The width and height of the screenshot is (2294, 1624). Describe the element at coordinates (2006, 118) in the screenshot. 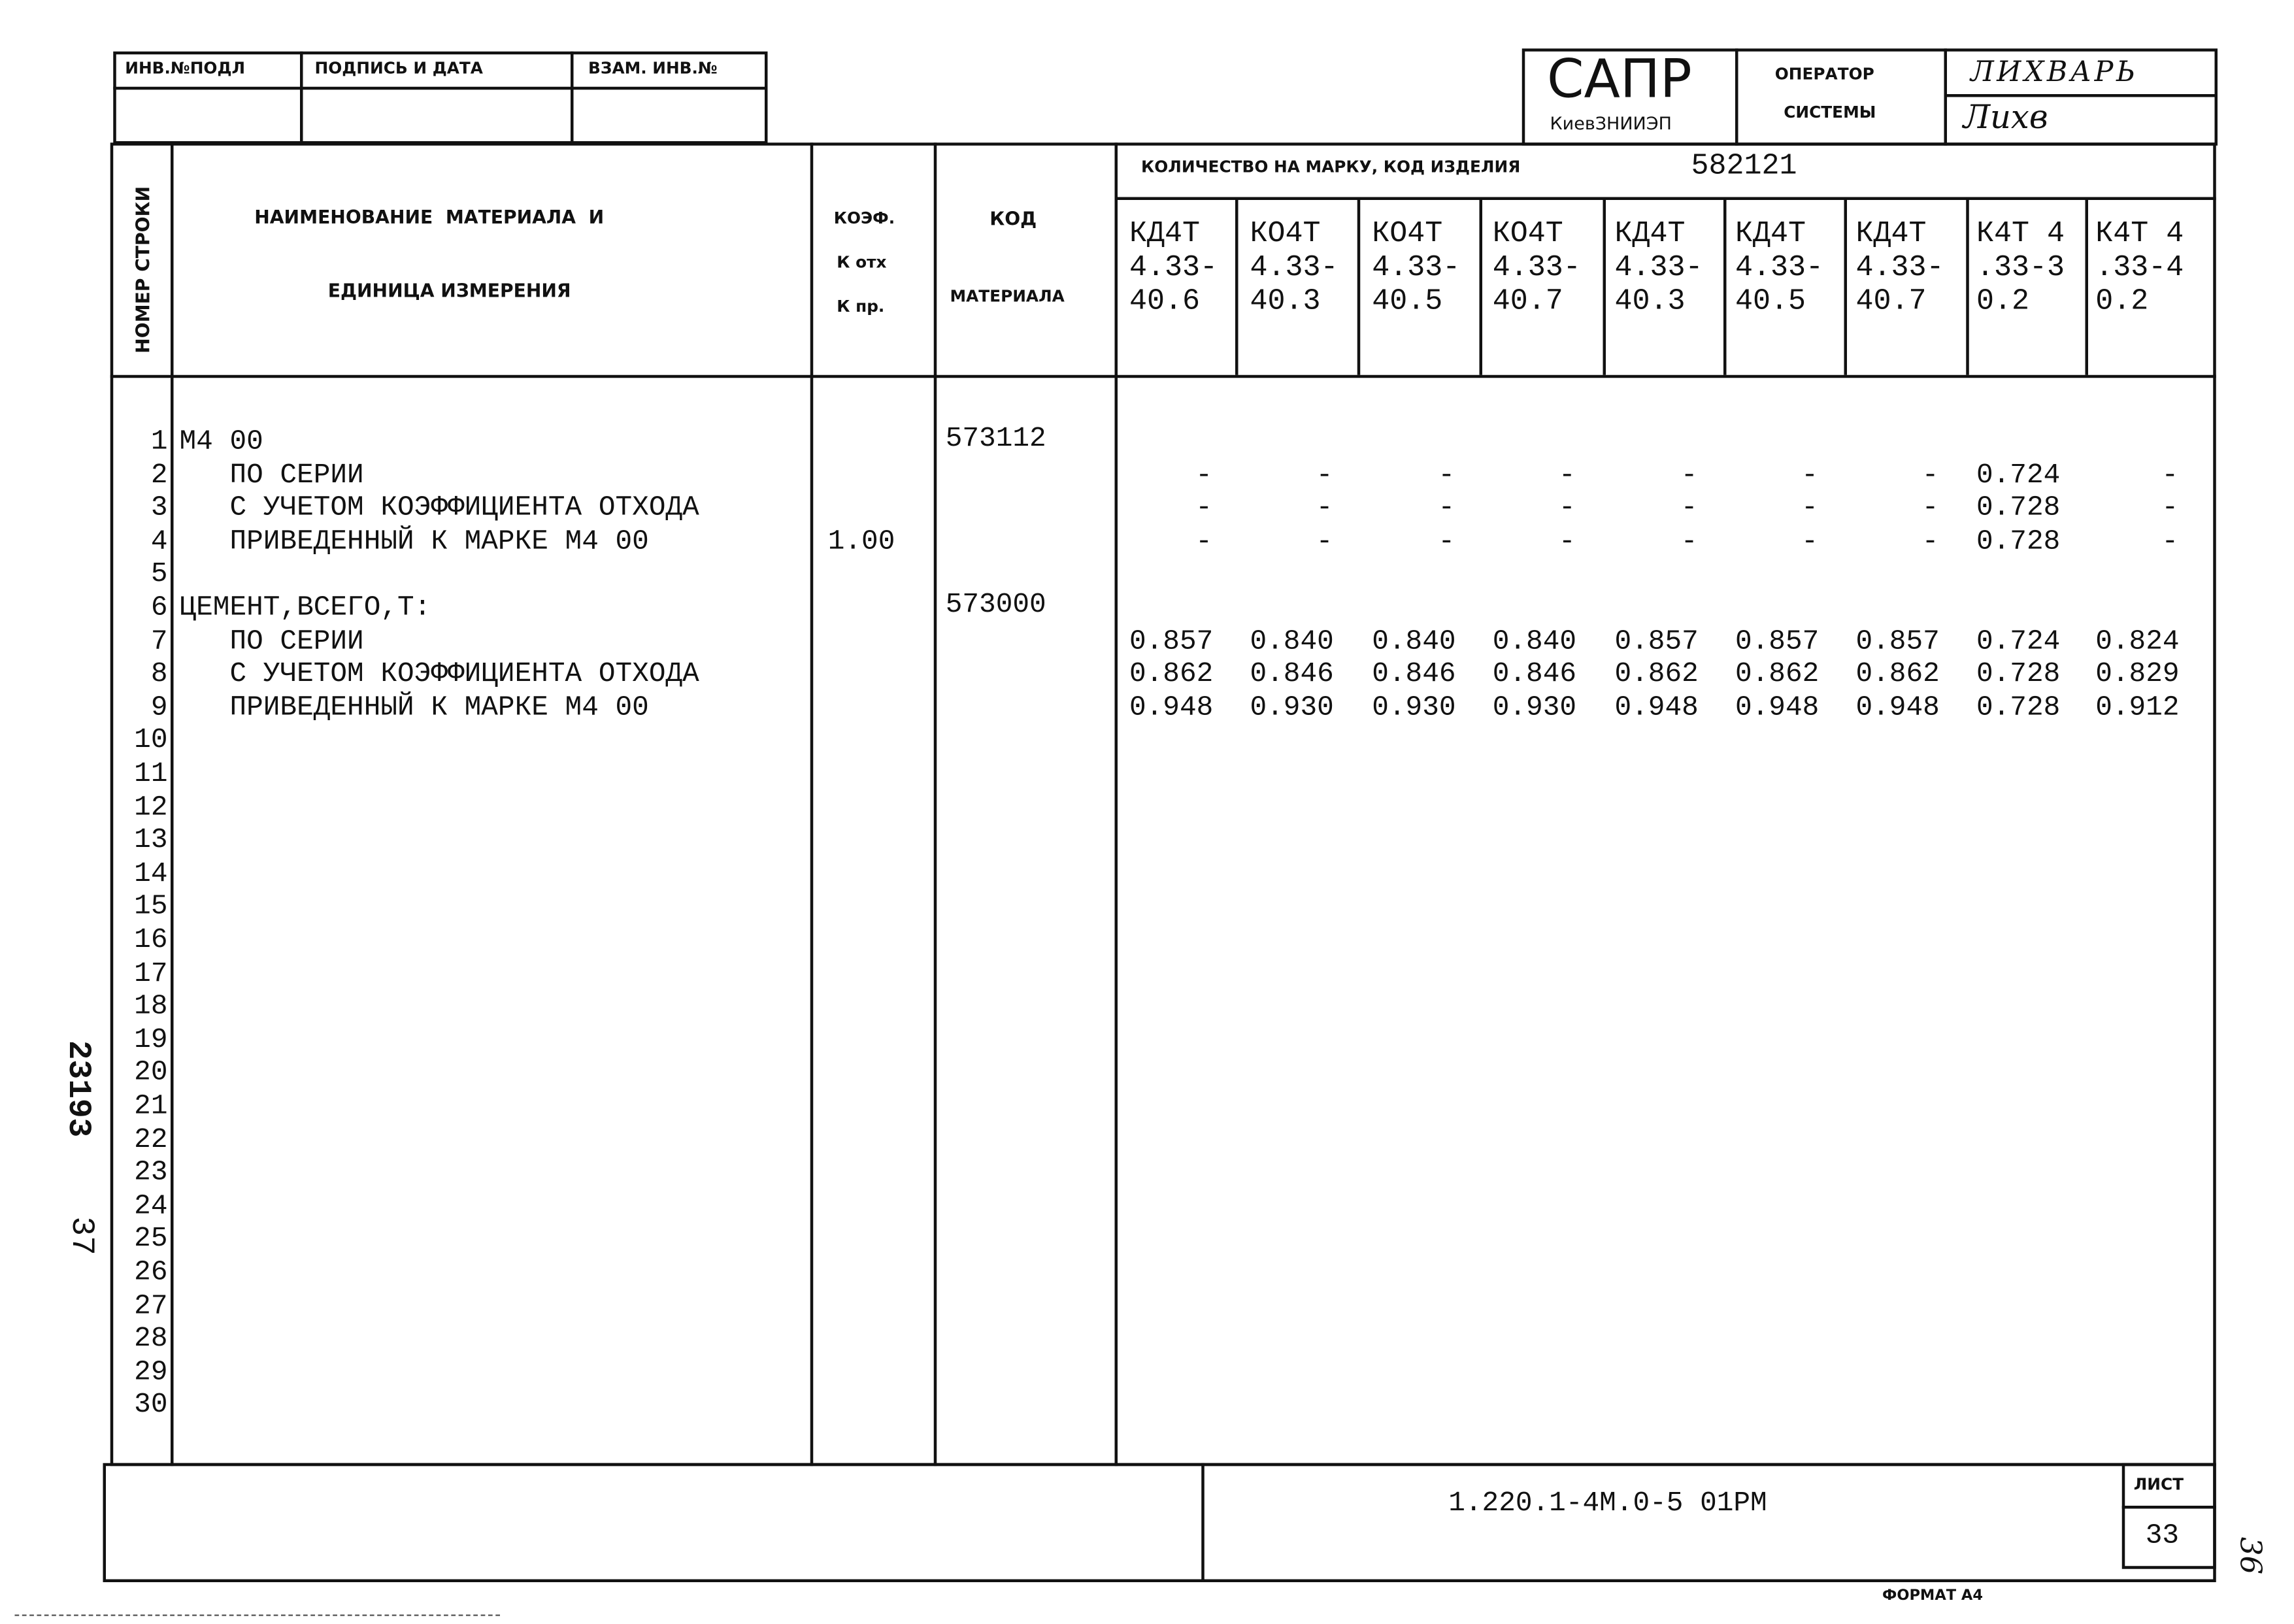

I see `operator-signature: Лихв` at that location.